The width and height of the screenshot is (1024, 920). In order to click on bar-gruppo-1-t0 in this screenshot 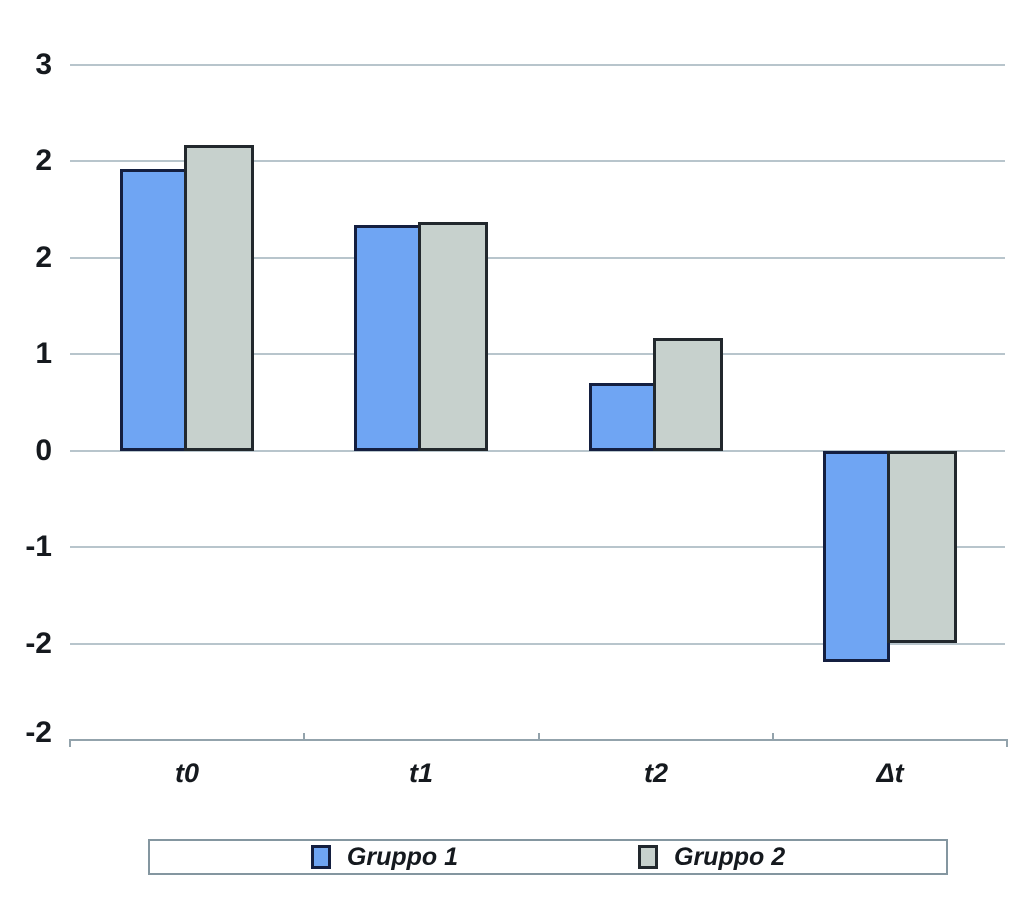, I will do `click(153, 310)`.